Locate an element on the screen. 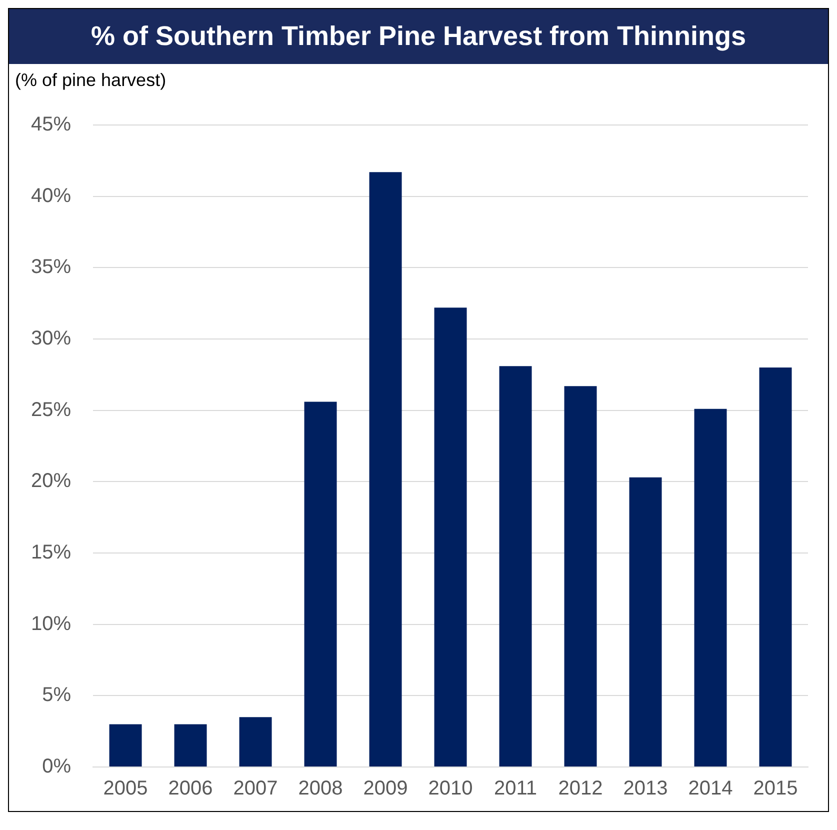 This screenshot has width=837, height=830. y-tick-label: 30% is located at coordinates (51, 339).